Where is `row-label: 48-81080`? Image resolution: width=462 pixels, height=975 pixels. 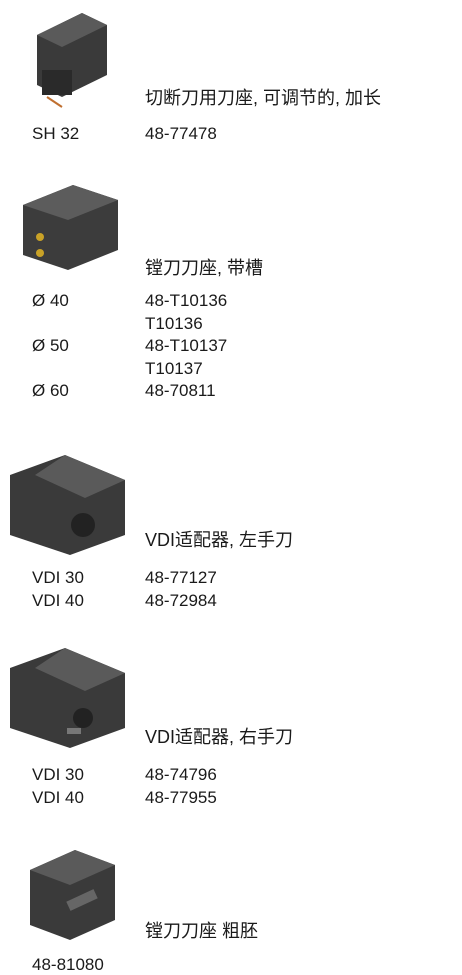 row-label: 48-81080 is located at coordinates (68, 964).